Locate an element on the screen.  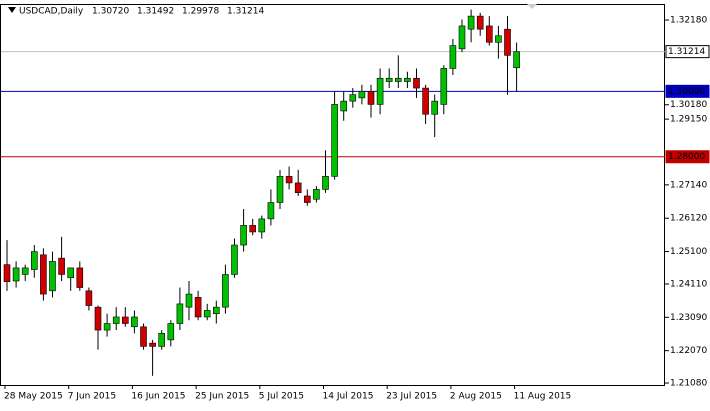
x-tick-label: 23 Jul 2015 is located at coordinates (411, 397).